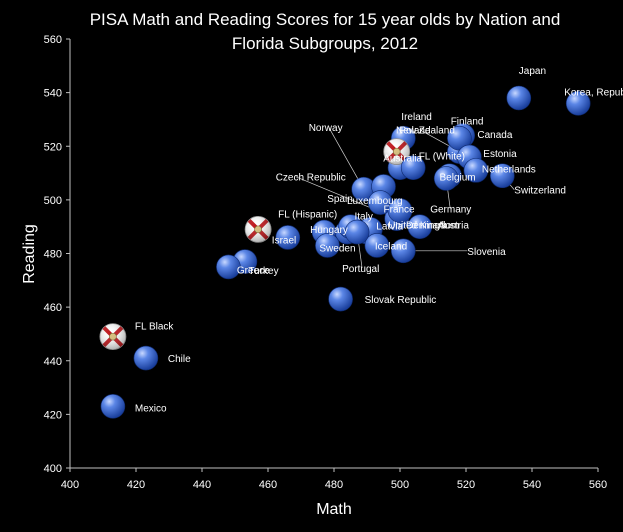 This screenshot has height=532, width=623. Describe the element at coordinates (532, 485) in the screenshot. I see `x-tick-label: 540` at that location.